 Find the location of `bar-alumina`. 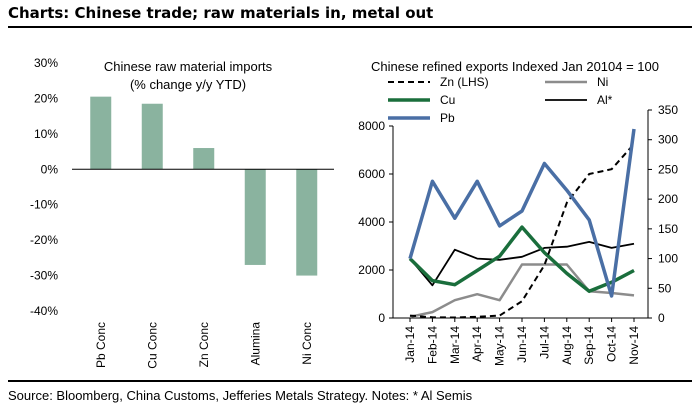

bar-alumina is located at coordinates (255, 217).